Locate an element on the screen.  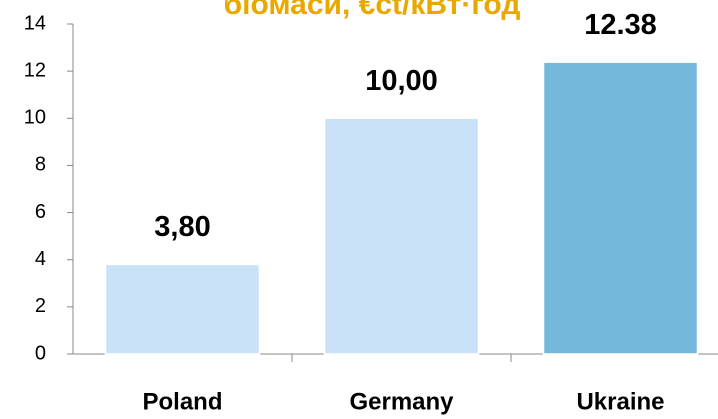
chart-title: біомаси, €ct/кВт·год is located at coordinates (372, 10).